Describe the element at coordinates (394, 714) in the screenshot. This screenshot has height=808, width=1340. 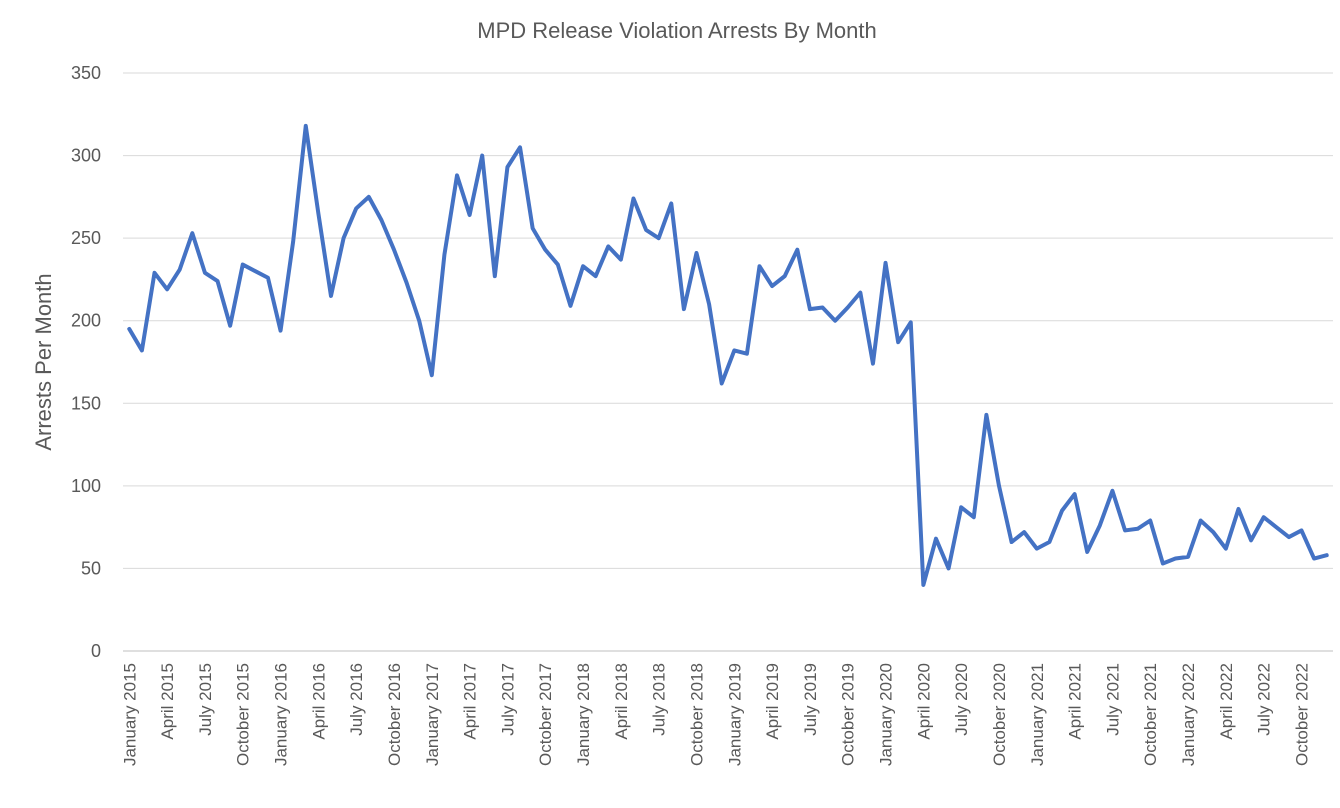
I see `x-tick-label: October 2016` at that location.